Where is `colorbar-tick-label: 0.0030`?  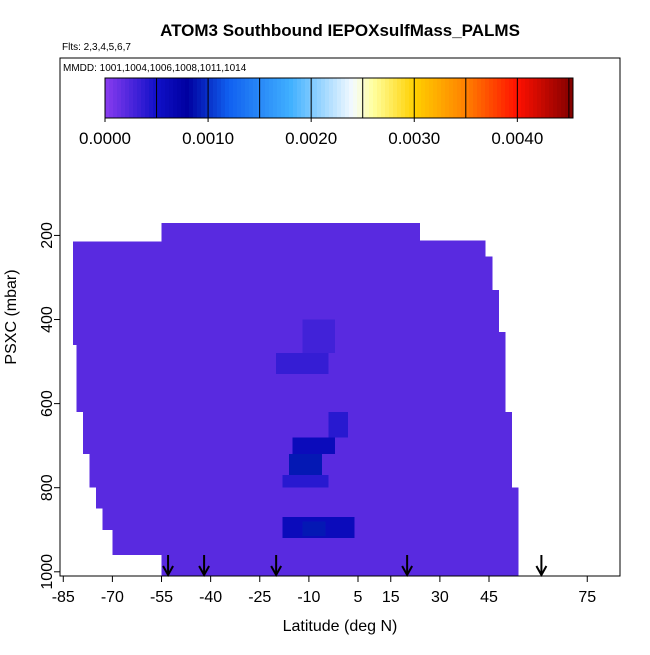
colorbar-tick-label: 0.0030 is located at coordinates (414, 138).